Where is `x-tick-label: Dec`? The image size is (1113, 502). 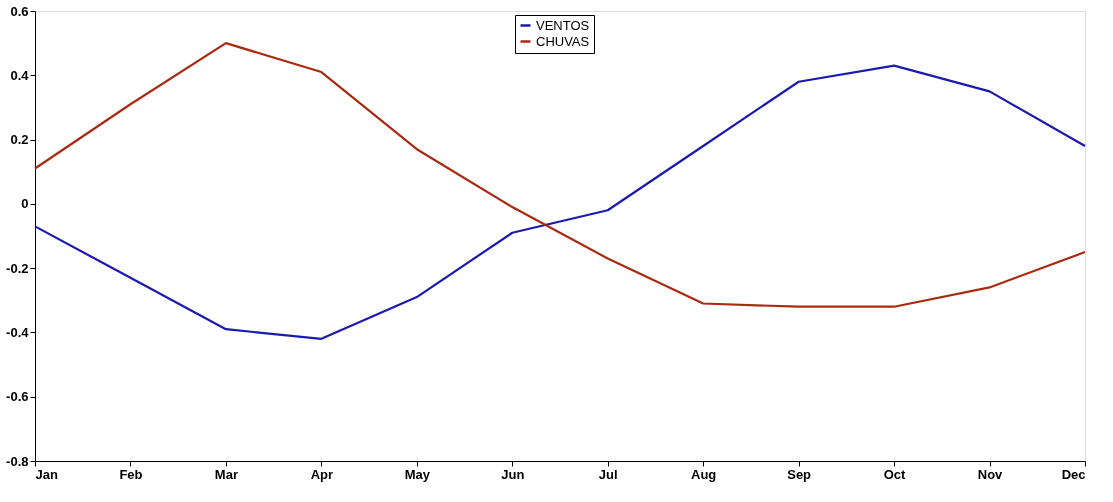 x-tick-label: Dec is located at coordinates (1073, 474).